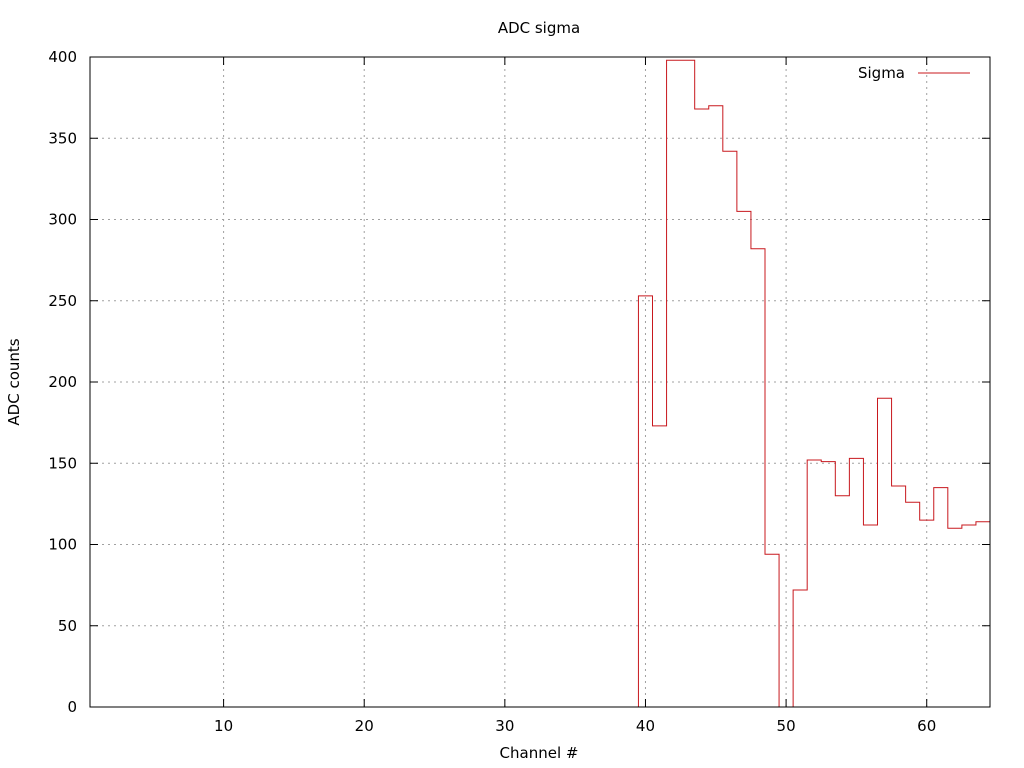  What do you see at coordinates (62, 138) in the screenshot?
I see `y-tick-label: 350` at bounding box center [62, 138].